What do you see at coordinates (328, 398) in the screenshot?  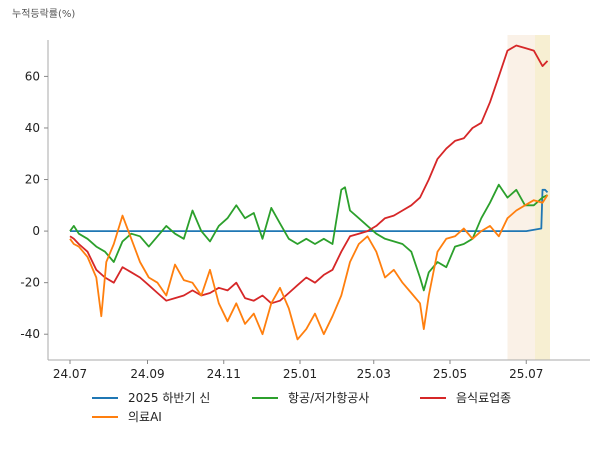 I see `legend-label: 항공/저가항공사` at bounding box center [328, 398].